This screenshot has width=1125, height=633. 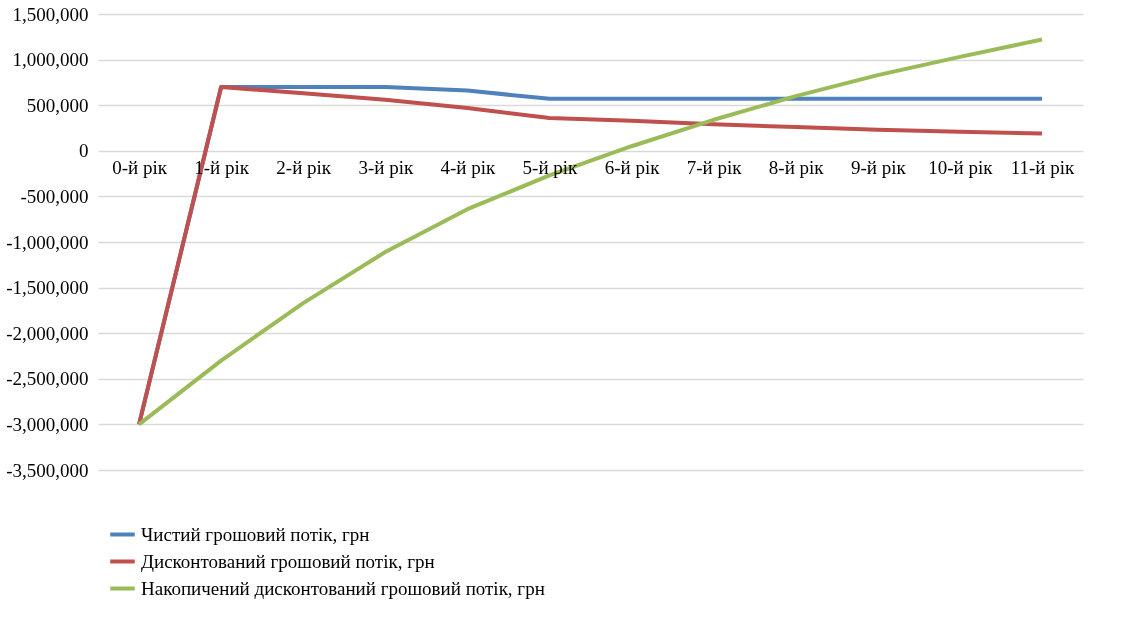 I want to click on y-tick-label: 1,000,000, so click(x=50, y=60).